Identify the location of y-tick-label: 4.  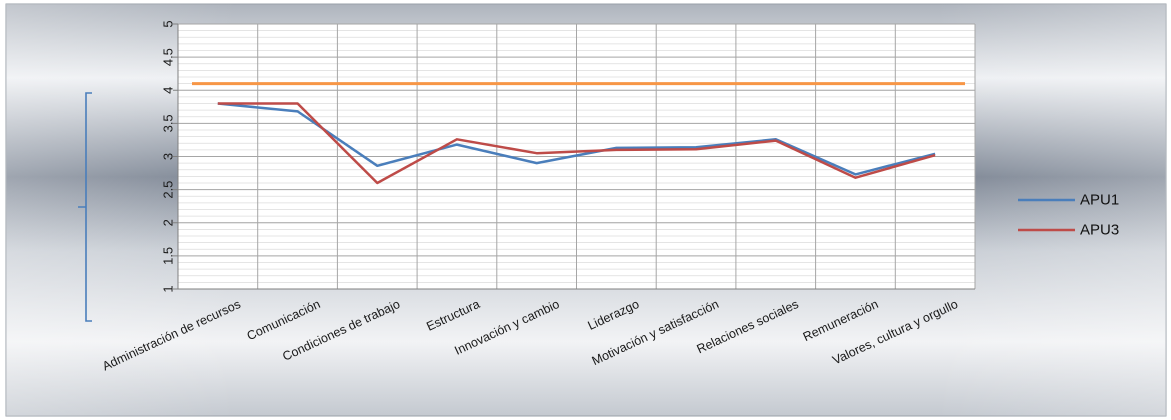
(168, 90).